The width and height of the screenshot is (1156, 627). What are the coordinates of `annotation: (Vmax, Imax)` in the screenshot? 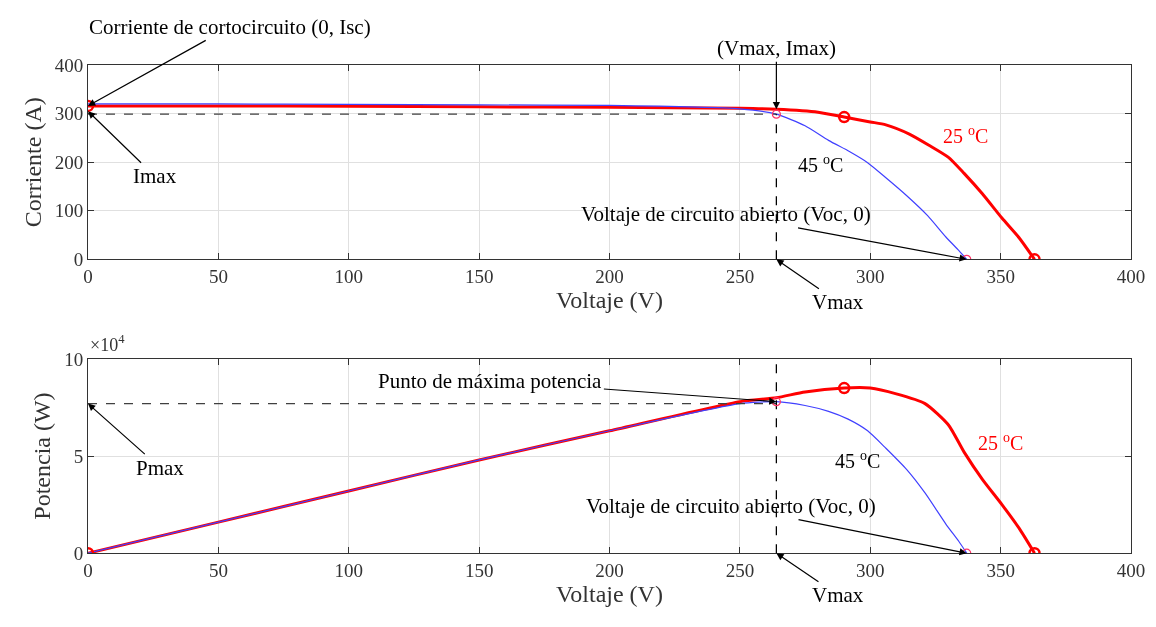 It's located at (776, 48).